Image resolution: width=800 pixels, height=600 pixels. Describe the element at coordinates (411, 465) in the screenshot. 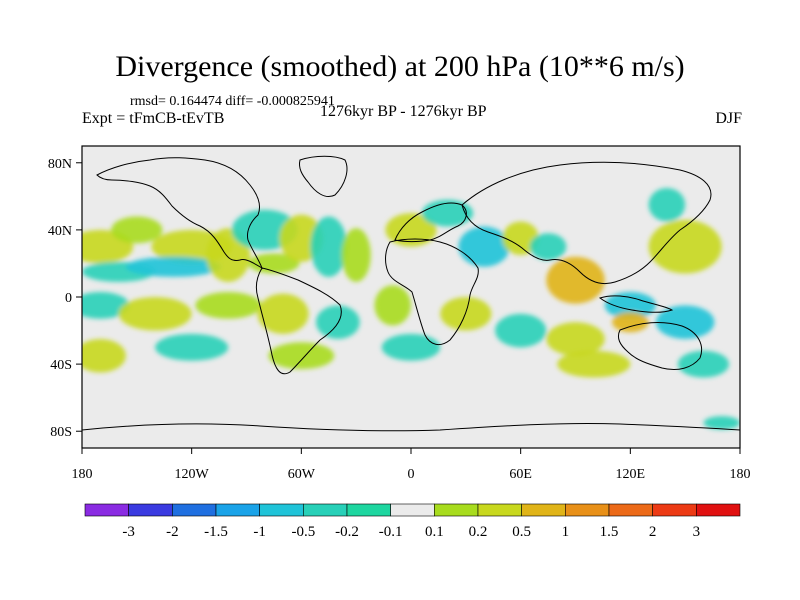

I see `x-axis: 180 120W 60W 0 60E 120E 180` at that location.